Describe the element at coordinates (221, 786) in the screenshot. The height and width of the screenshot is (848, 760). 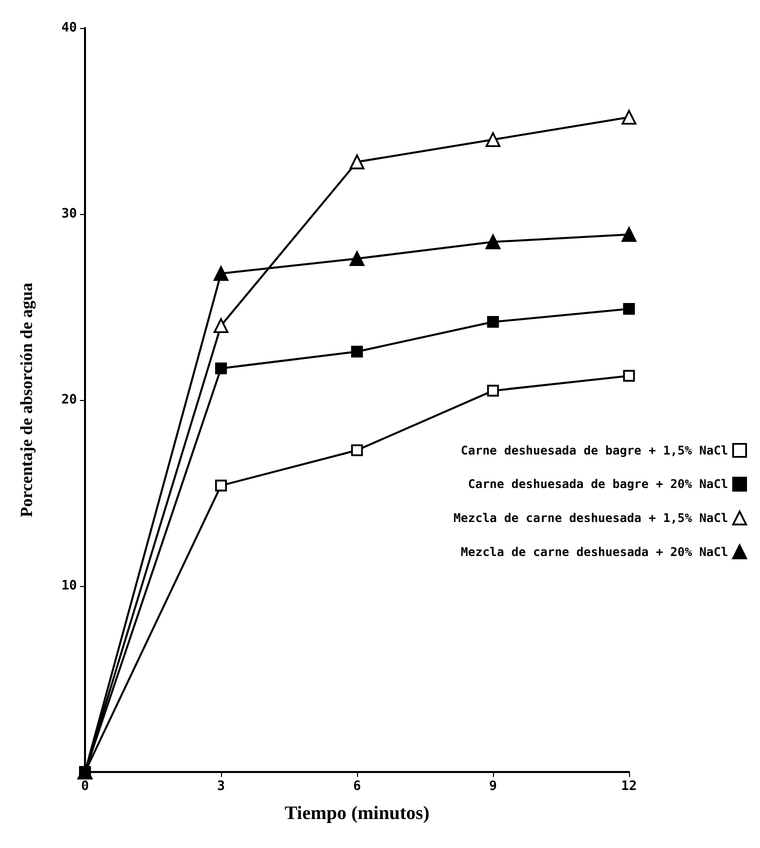
I see `x-tick-label: 3` at that location.